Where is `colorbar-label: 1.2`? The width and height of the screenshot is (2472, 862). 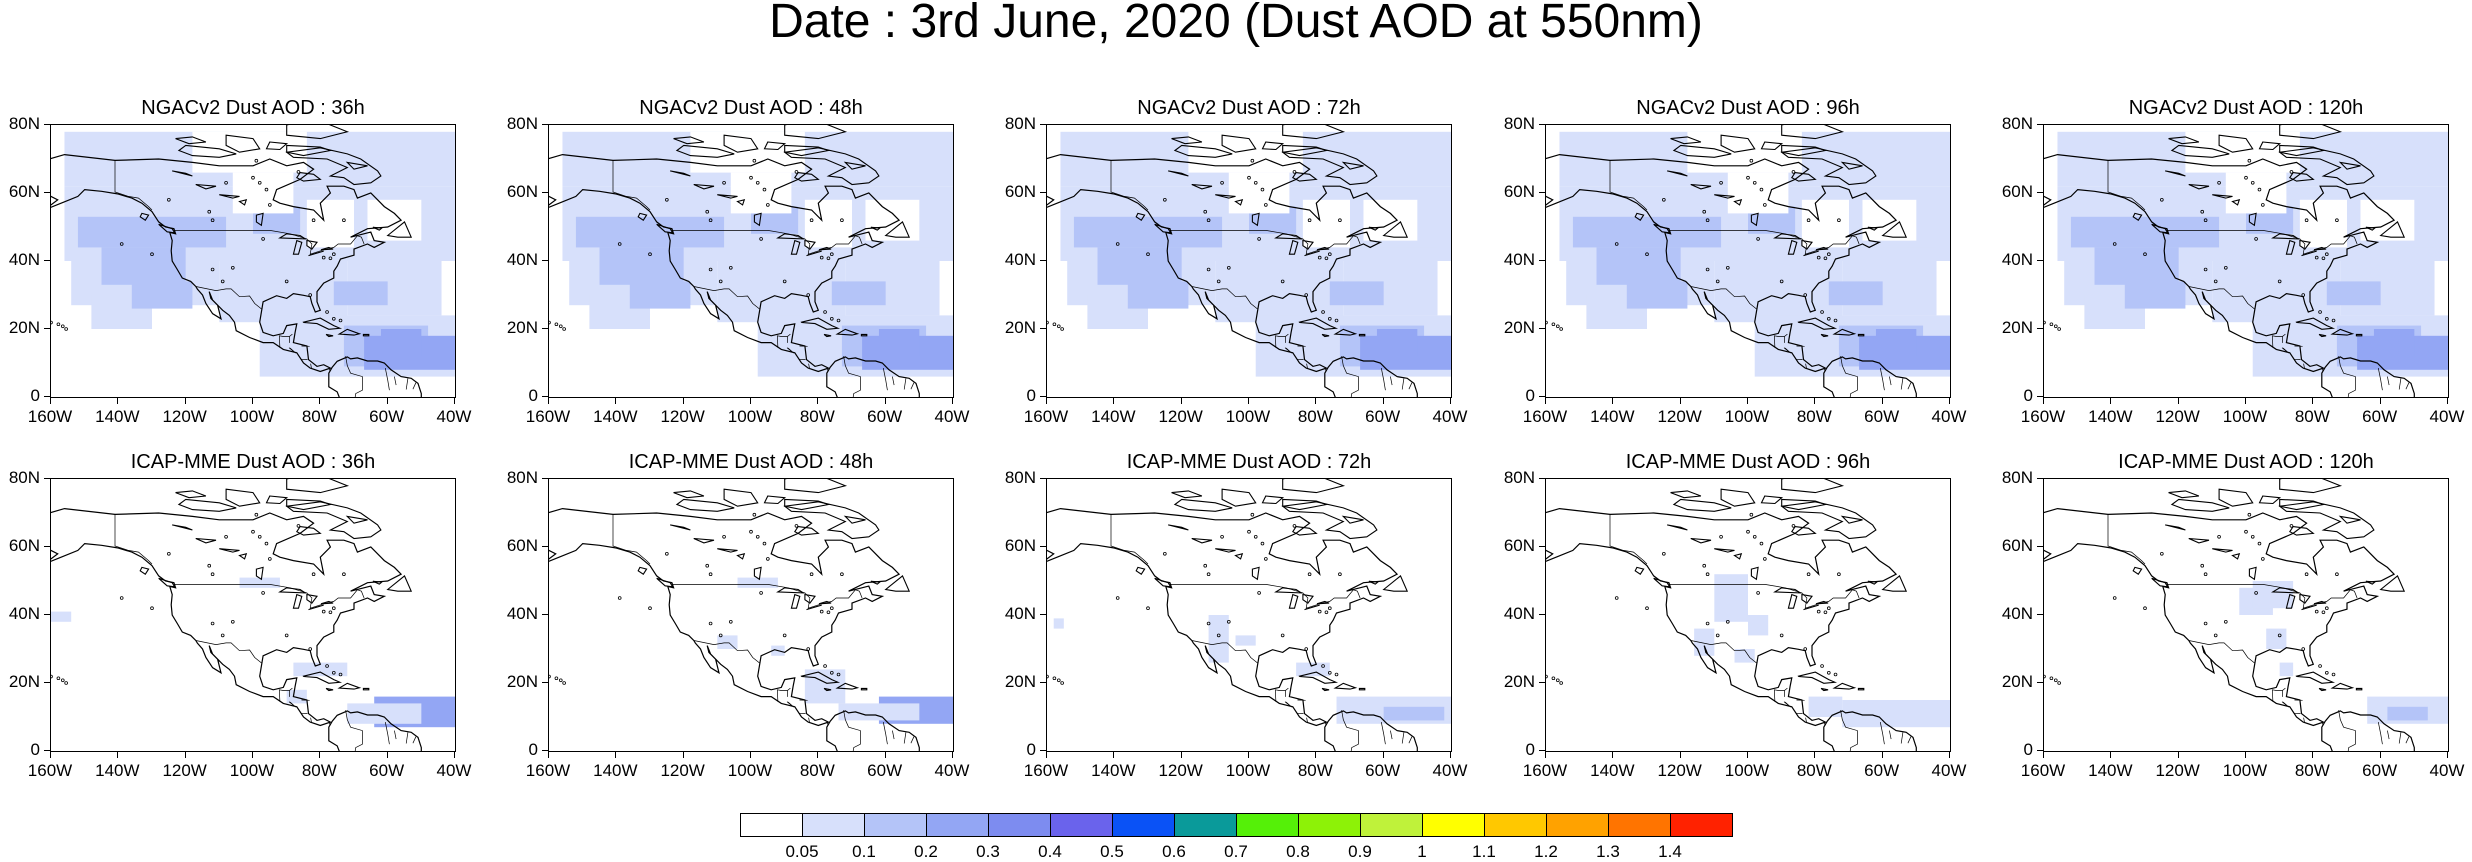
colorbar-label: 1.2 is located at coordinates (1546, 851).